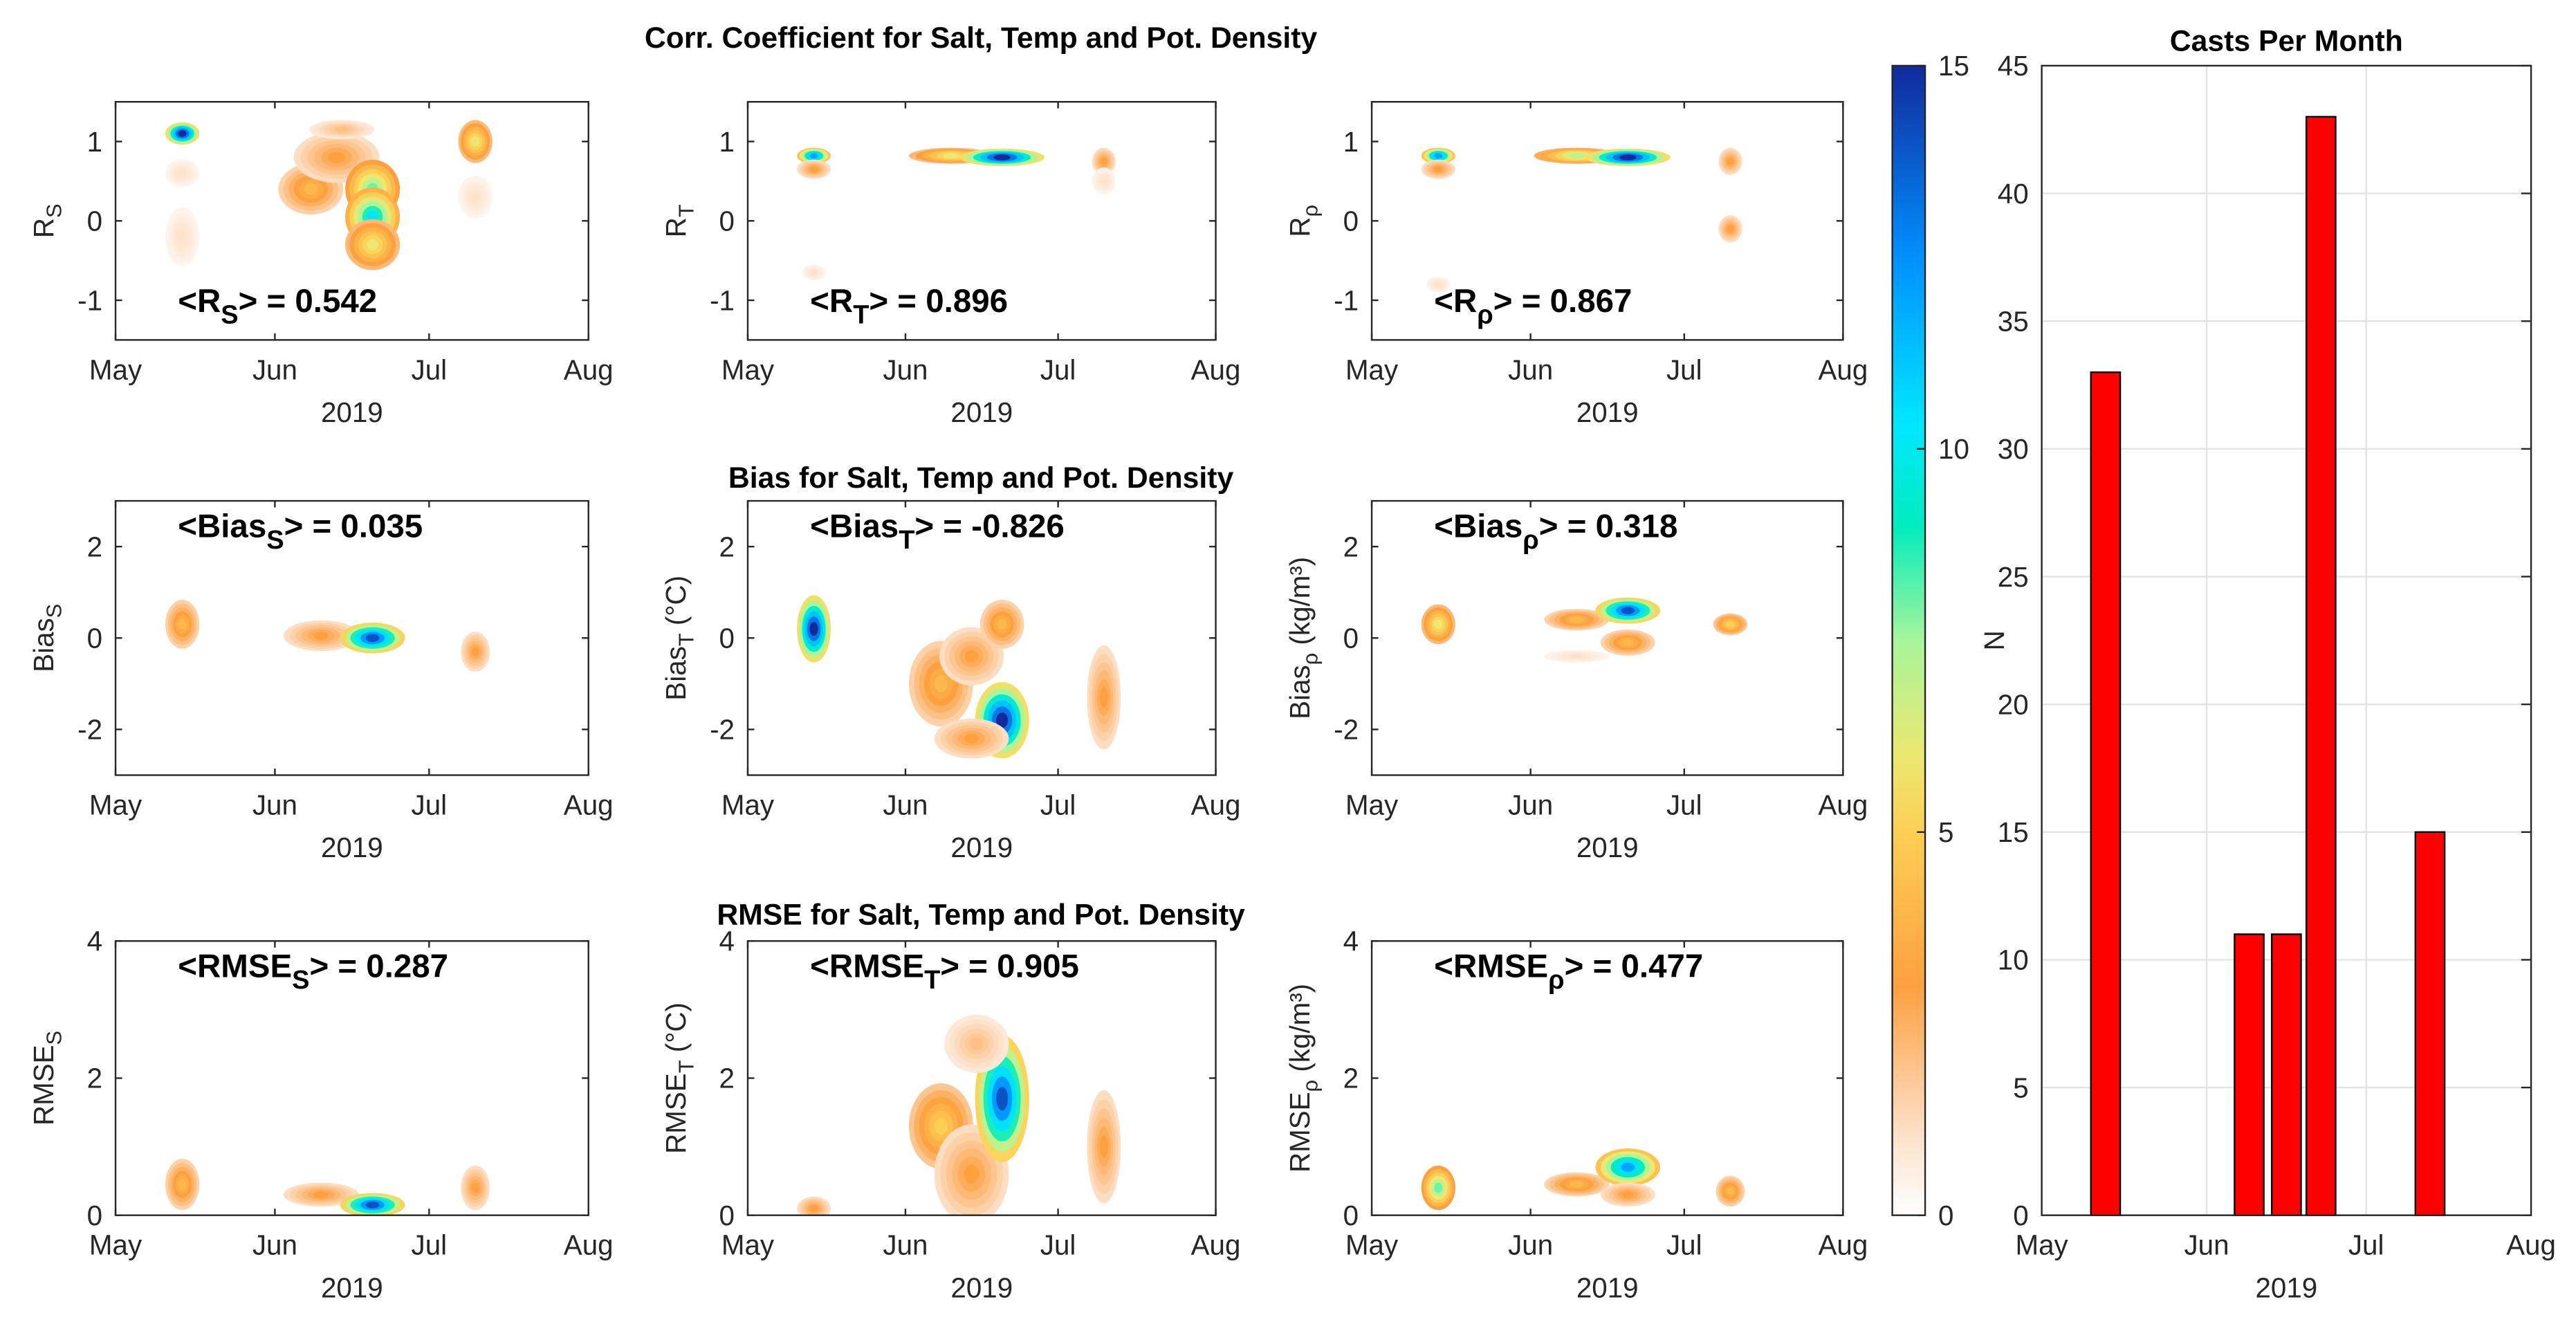 This screenshot has width=2576, height=1322. Describe the element at coordinates (2020, 1087) in the screenshot. I see `y-tick-label: 5` at that location.